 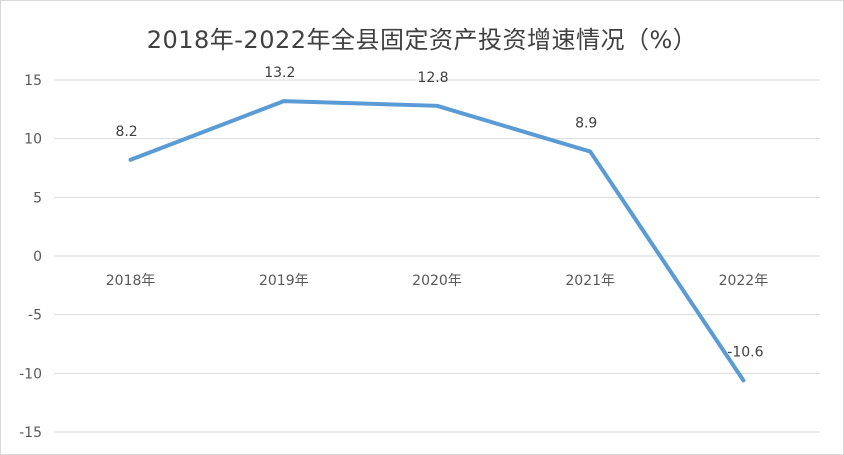 I want to click on x-tick-label: 2019年, so click(x=284, y=281).